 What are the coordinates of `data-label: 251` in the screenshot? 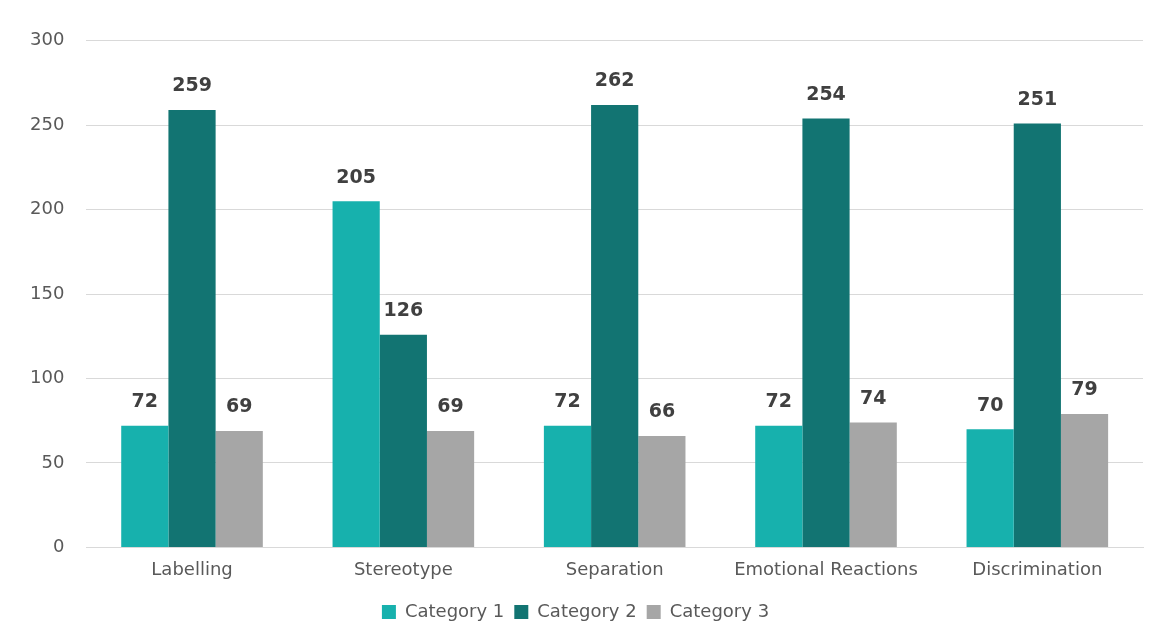 It's located at (1037, 97).